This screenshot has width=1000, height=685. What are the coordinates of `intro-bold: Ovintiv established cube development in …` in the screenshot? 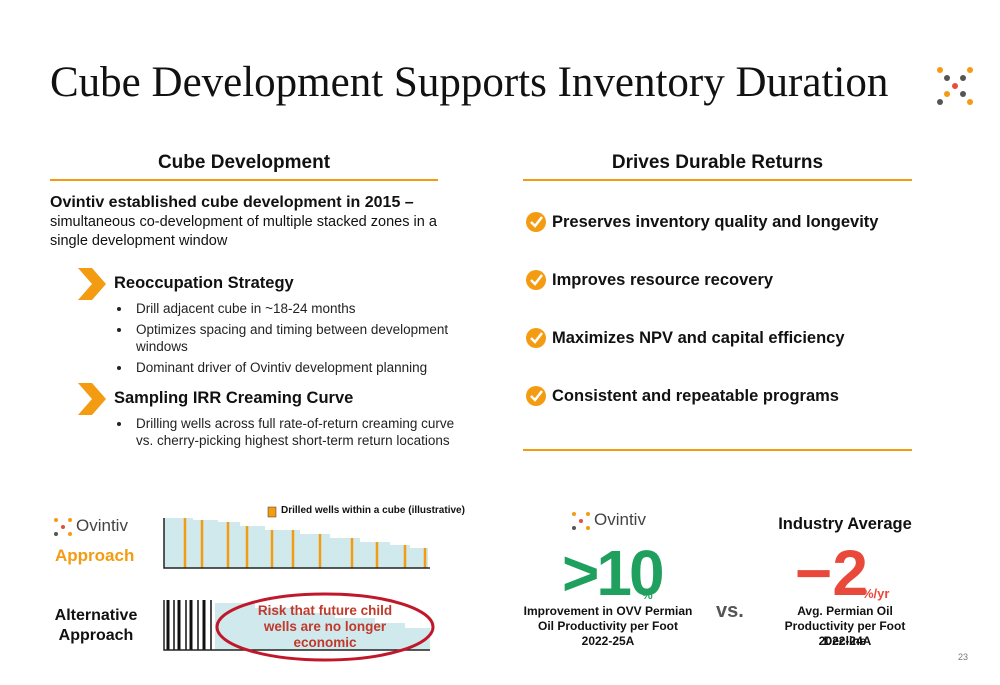 It's located at (232, 202).